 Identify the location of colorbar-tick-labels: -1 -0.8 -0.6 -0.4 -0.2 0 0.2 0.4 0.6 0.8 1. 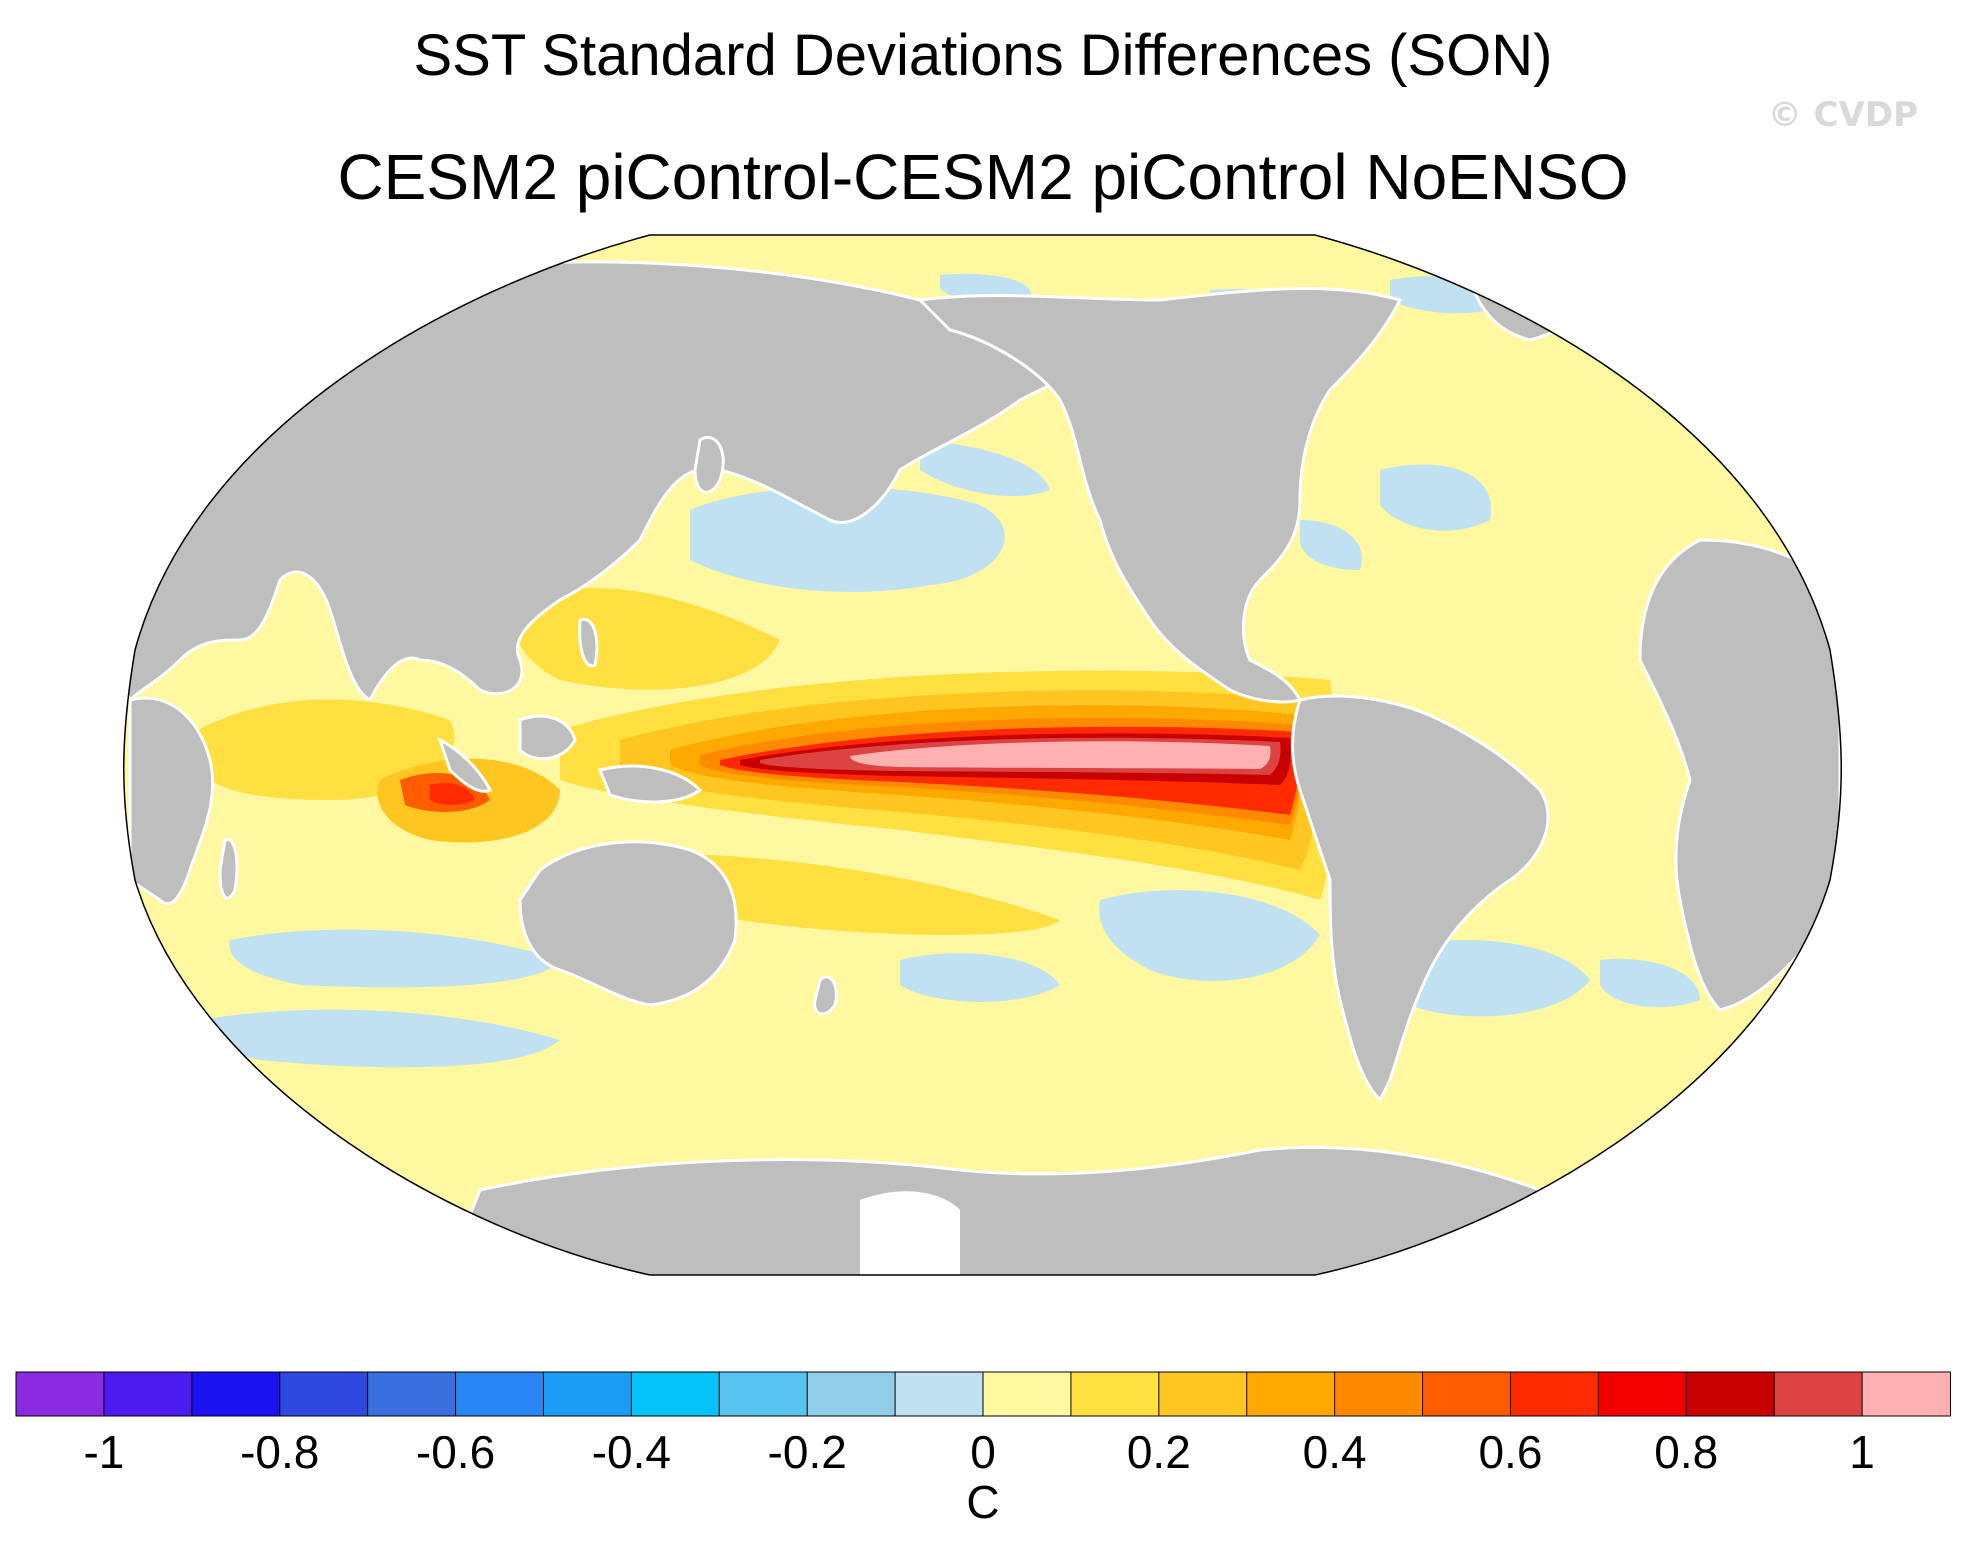
(978, 1452).